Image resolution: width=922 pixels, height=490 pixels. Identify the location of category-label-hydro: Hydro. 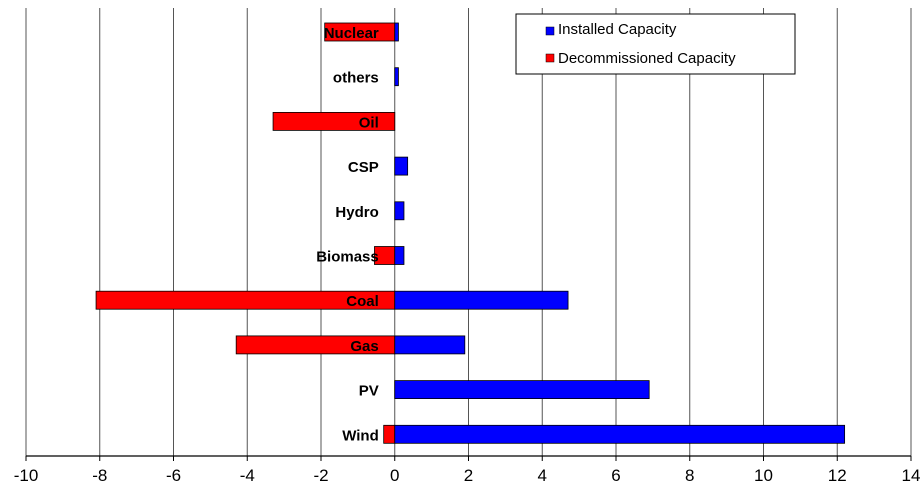
(356, 212).